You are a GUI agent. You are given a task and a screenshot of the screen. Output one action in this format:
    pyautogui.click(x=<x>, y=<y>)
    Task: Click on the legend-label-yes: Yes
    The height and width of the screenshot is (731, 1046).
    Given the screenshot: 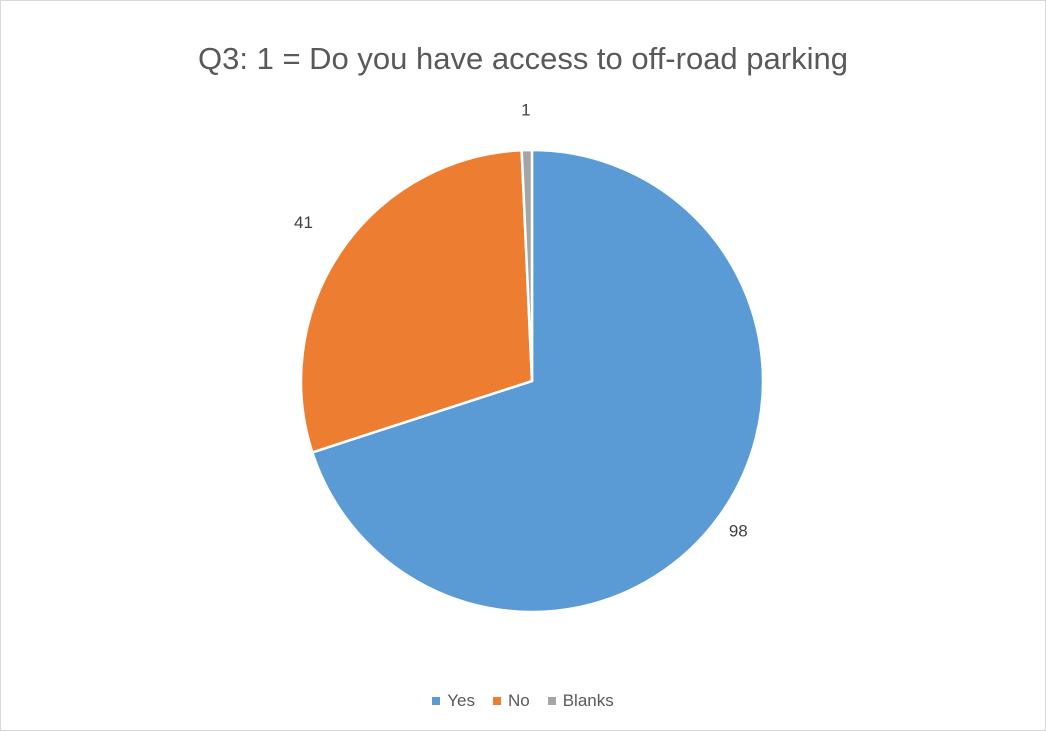 What is the action you would take?
    pyautogui.click(x=461, y=700)
    